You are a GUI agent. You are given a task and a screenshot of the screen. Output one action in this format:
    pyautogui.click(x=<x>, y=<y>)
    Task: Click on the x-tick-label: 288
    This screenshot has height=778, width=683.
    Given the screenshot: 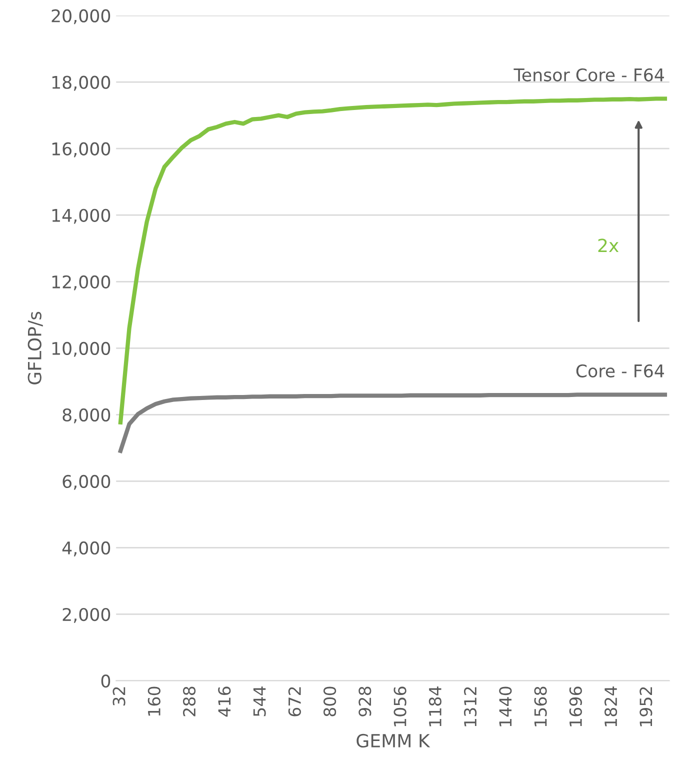 What is the action you would take?
    pyautogui.click(x=189, y=701)
    